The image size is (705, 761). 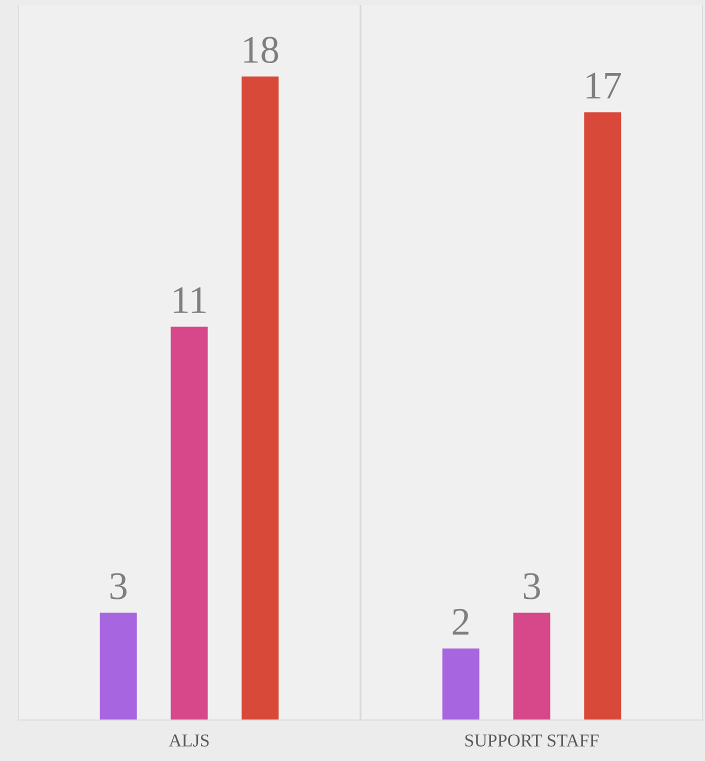 What do you see at coordinates (460, 621) in the screenshot?
I see `data-label: 2` at bounding box center [460, 621].